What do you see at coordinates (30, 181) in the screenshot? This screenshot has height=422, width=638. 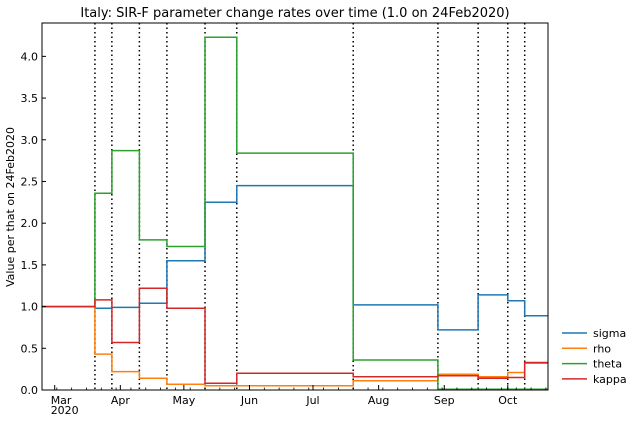 I see `y-tick-label: 2.5` at bounding box center [30, 181].